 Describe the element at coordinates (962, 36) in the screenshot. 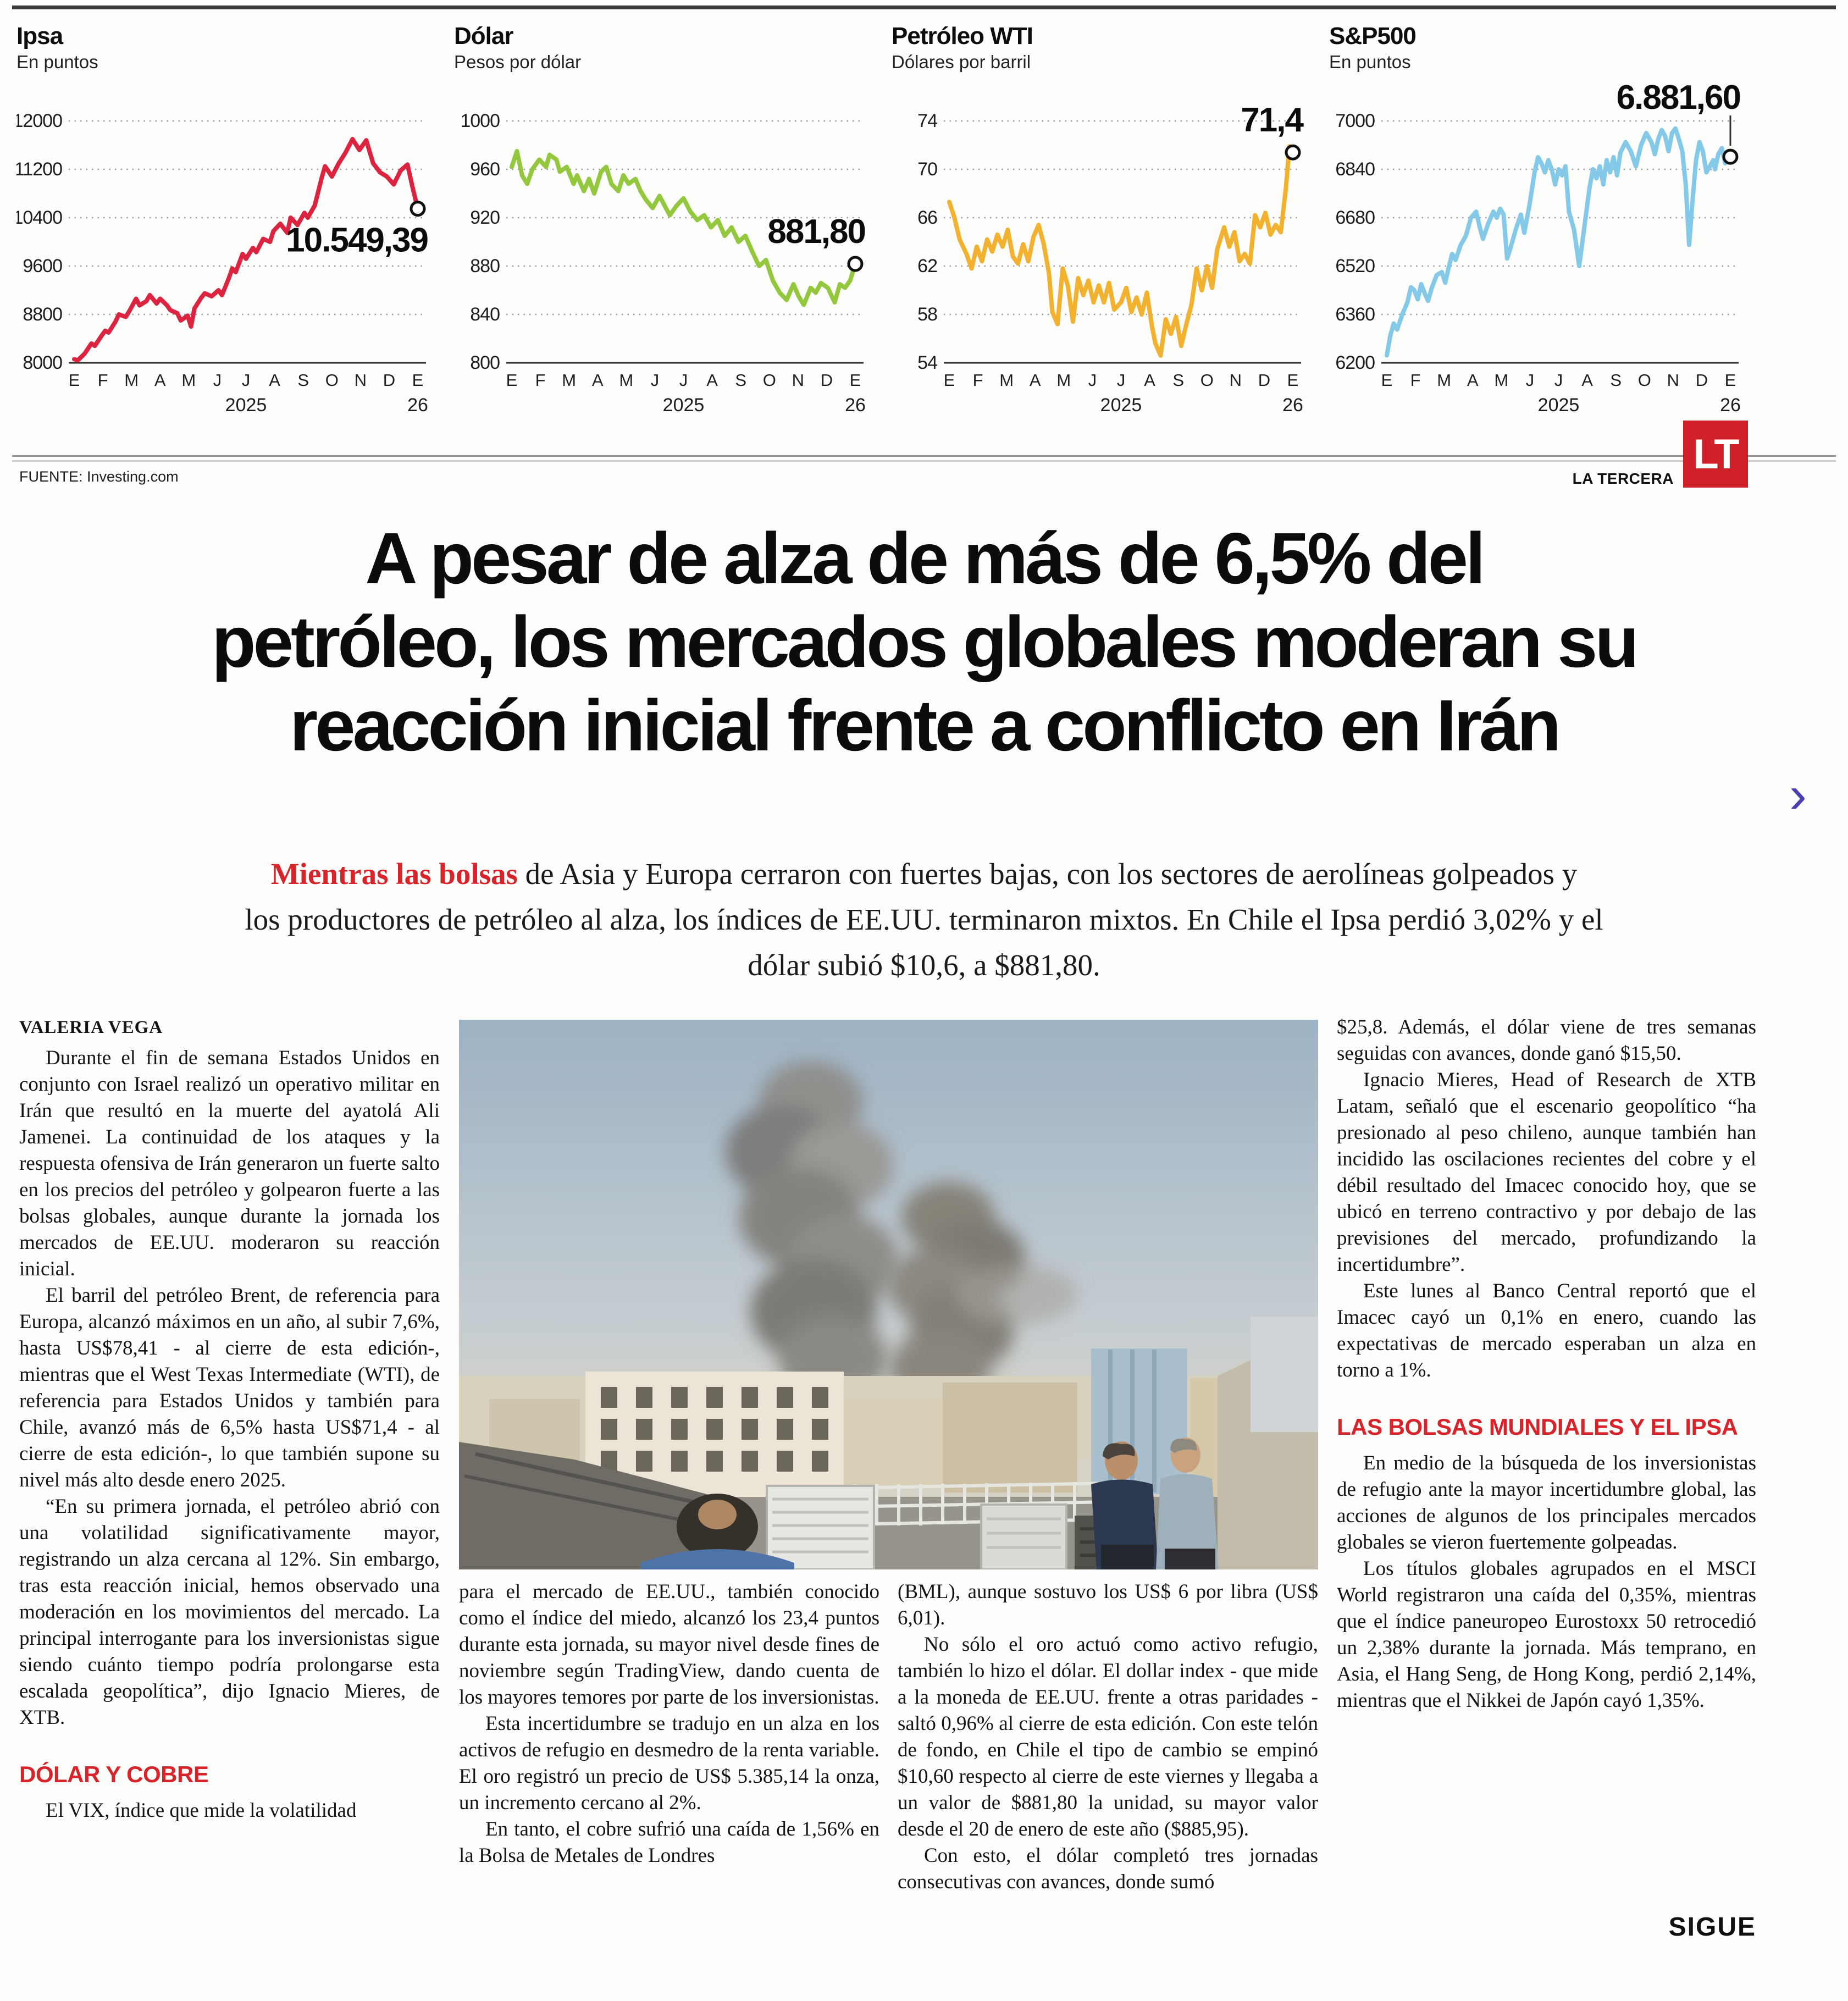

I see `chart-title: Petróleo WTI` at that location.